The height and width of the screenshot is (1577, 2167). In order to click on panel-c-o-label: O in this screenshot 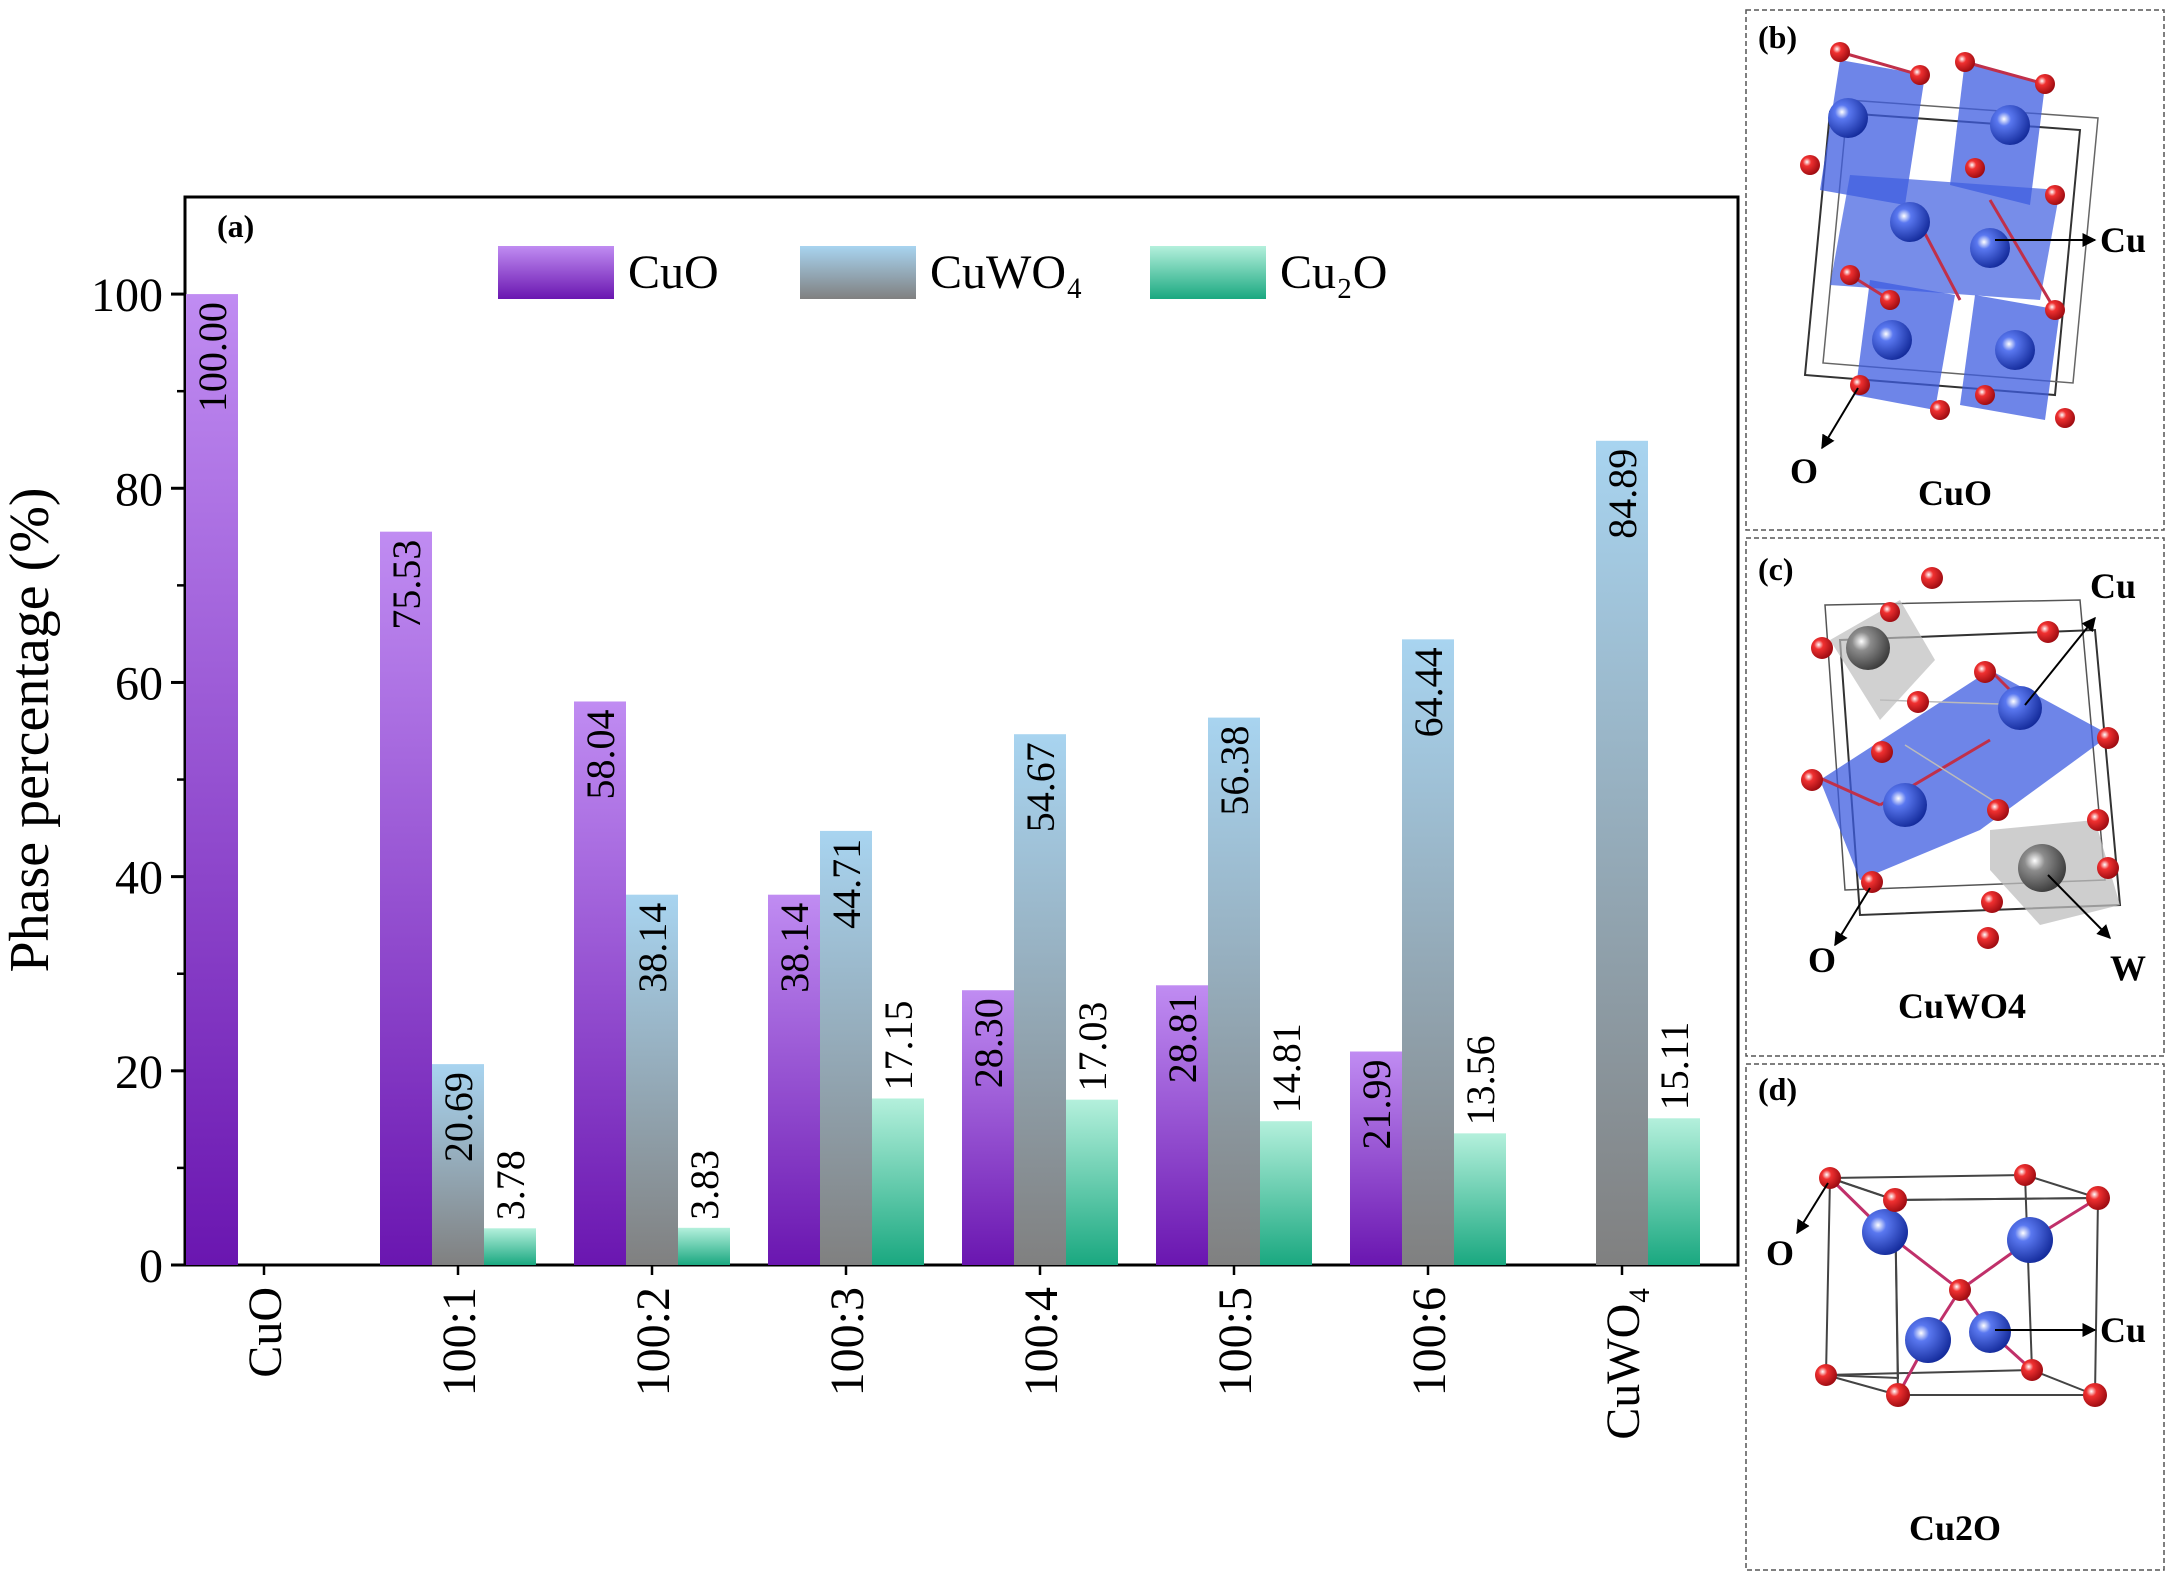, I will do `click(1822, 960)`.